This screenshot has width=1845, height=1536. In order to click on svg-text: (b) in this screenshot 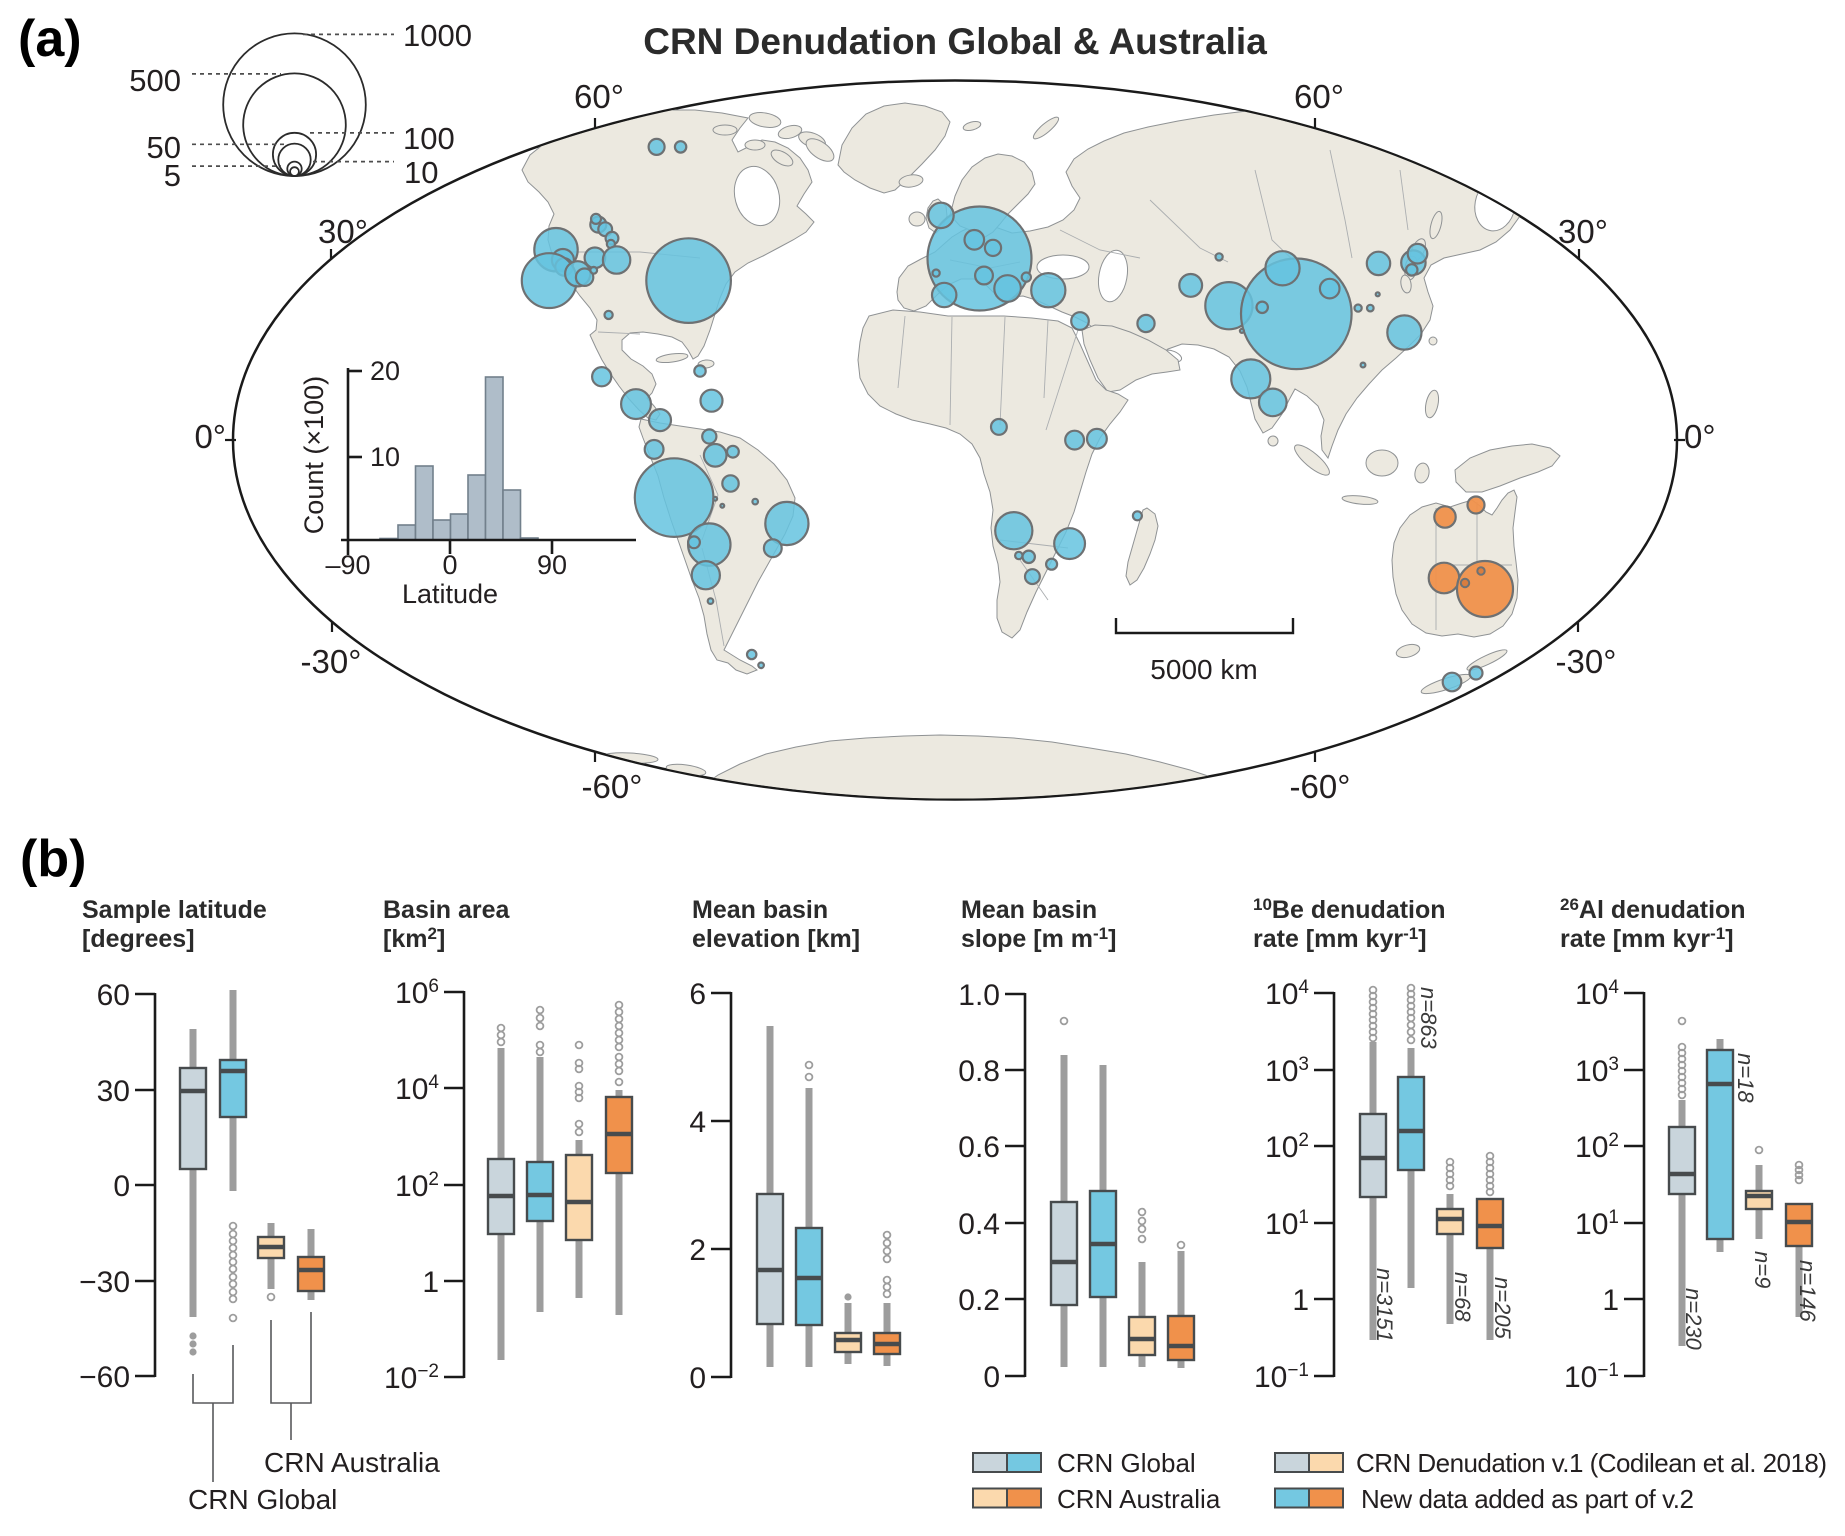, I will do `click(53, 859)`.